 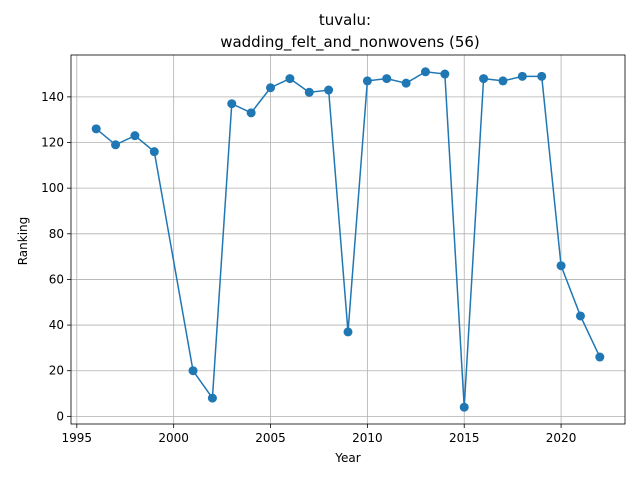 What do you see at coordinates (56, 371) in the screenshot?
I see `y-tick-label: 20` at bounding box center [56, 371].